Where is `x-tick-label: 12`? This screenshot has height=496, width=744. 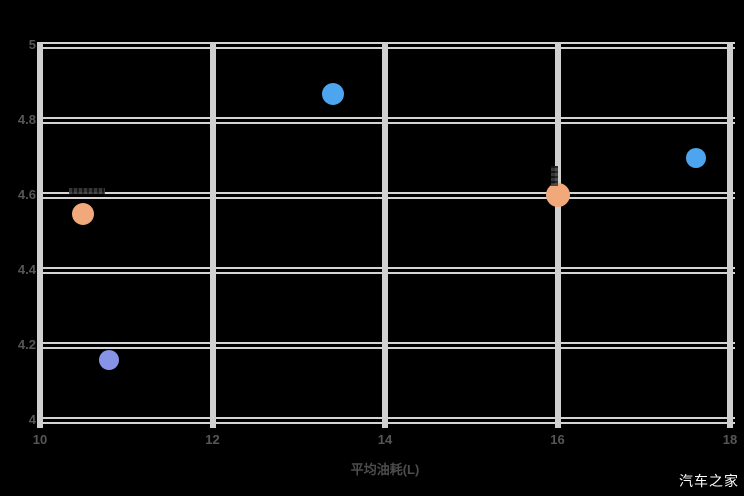 x-tick-label: 12 is located at coordinates (212, 439).